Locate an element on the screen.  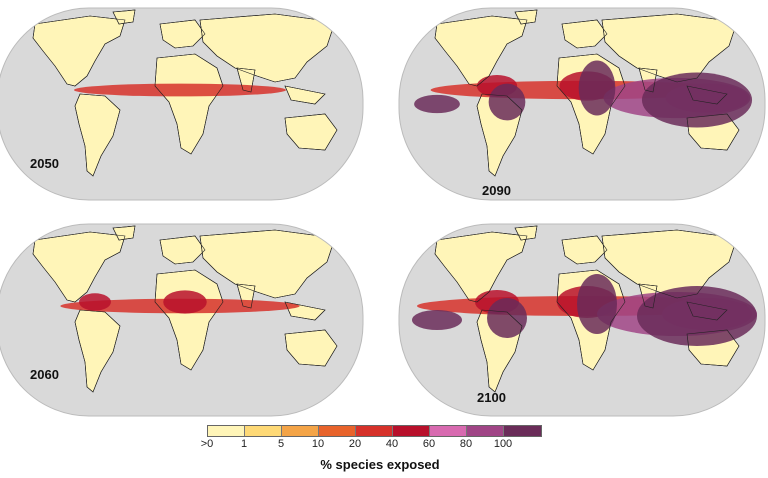
legend-tick-label: 80 is located at coordinates (466, 444).